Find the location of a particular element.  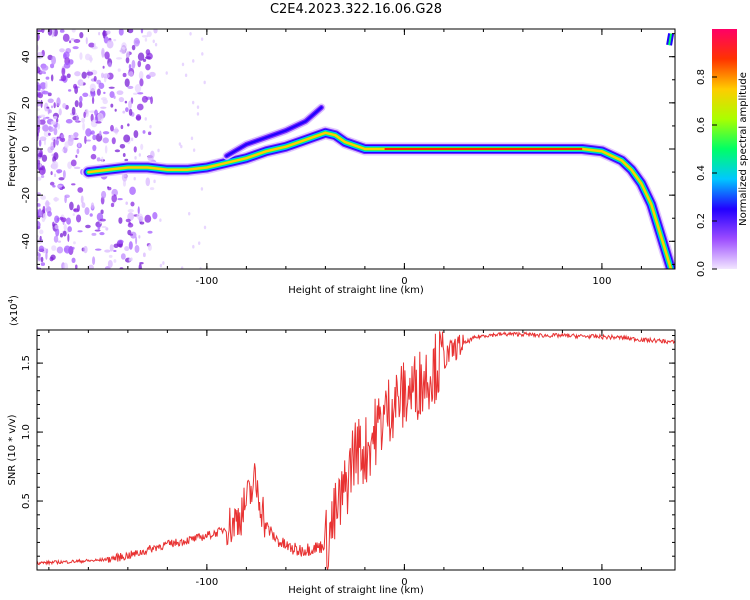

snr-scale-base: (x10 is located at coordinates (14, 314).